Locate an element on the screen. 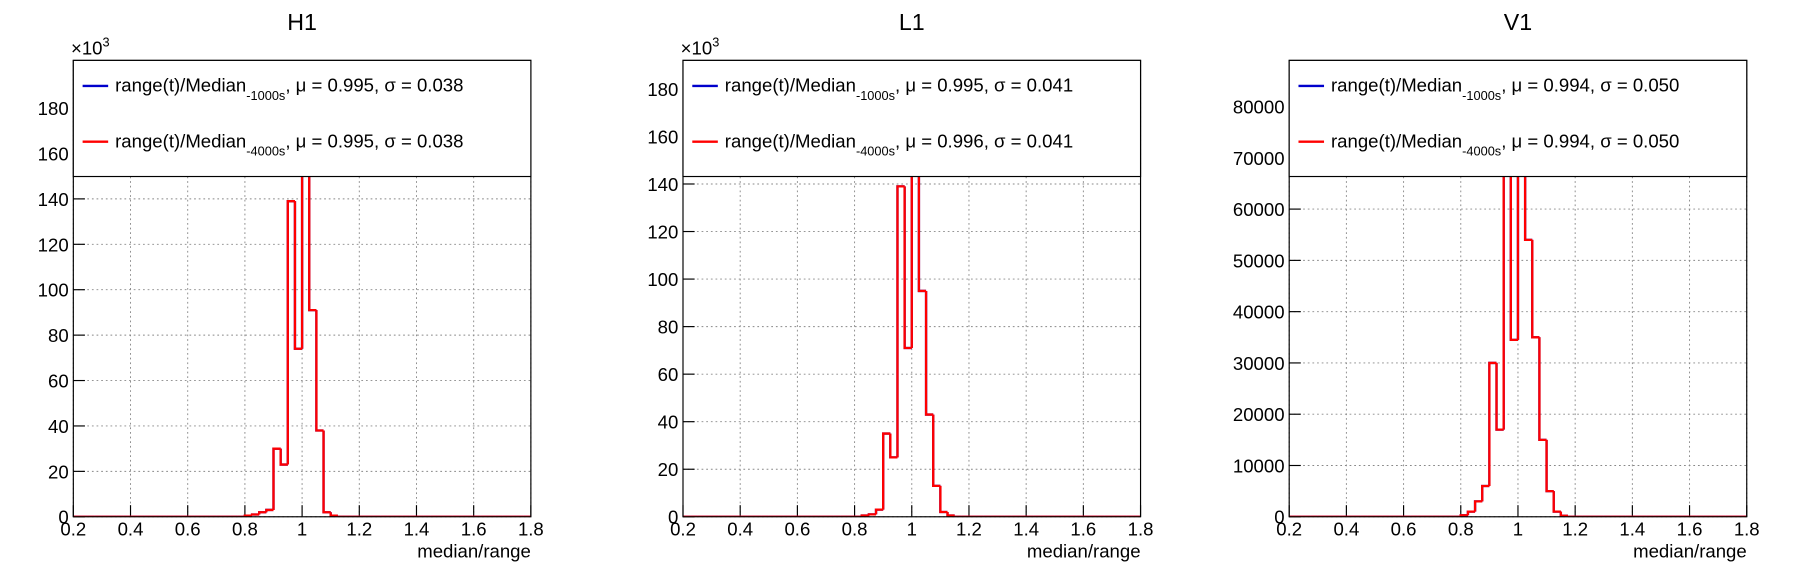  y-tick-label: 20 is located at coordinates (668, 469).